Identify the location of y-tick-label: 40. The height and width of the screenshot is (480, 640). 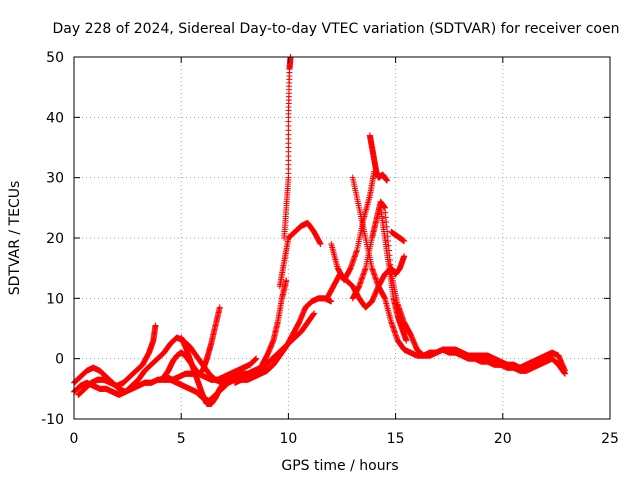
(55, 118).